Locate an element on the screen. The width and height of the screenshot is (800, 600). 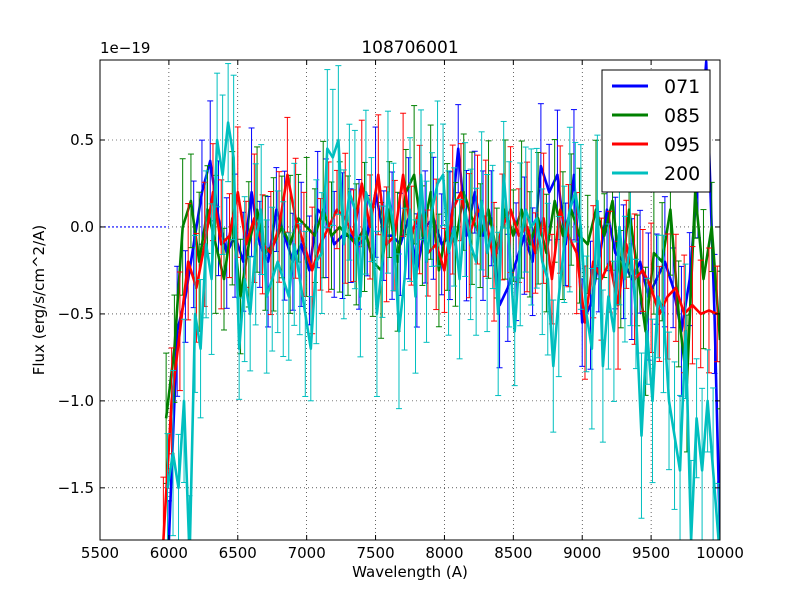
legend-label-200: 200 is located at coordinates (682, 174).